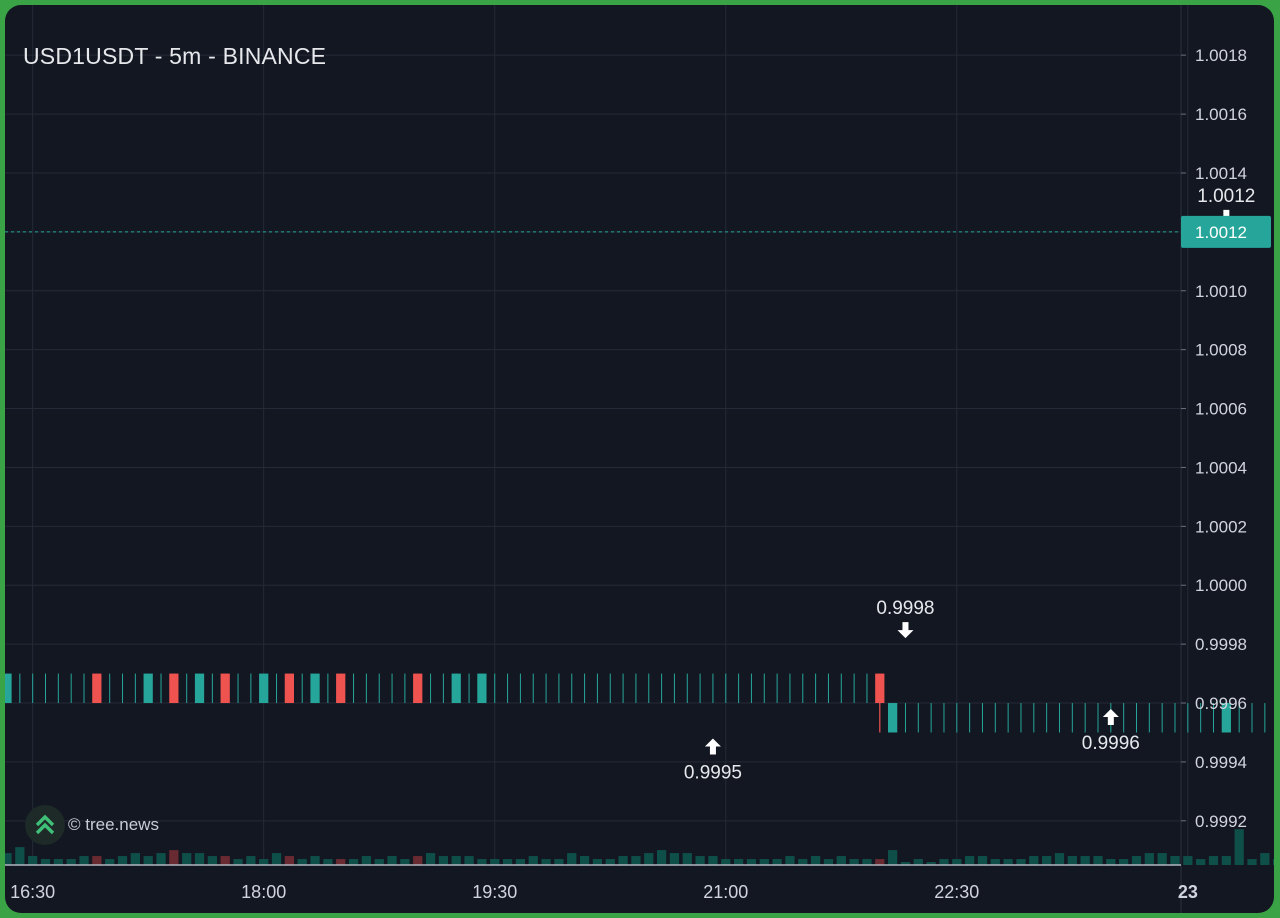  What do you see at coordinates (1188, 892) in the screenshot?
I see `x-tick-label: 23` at bounding box center [1188, 892].